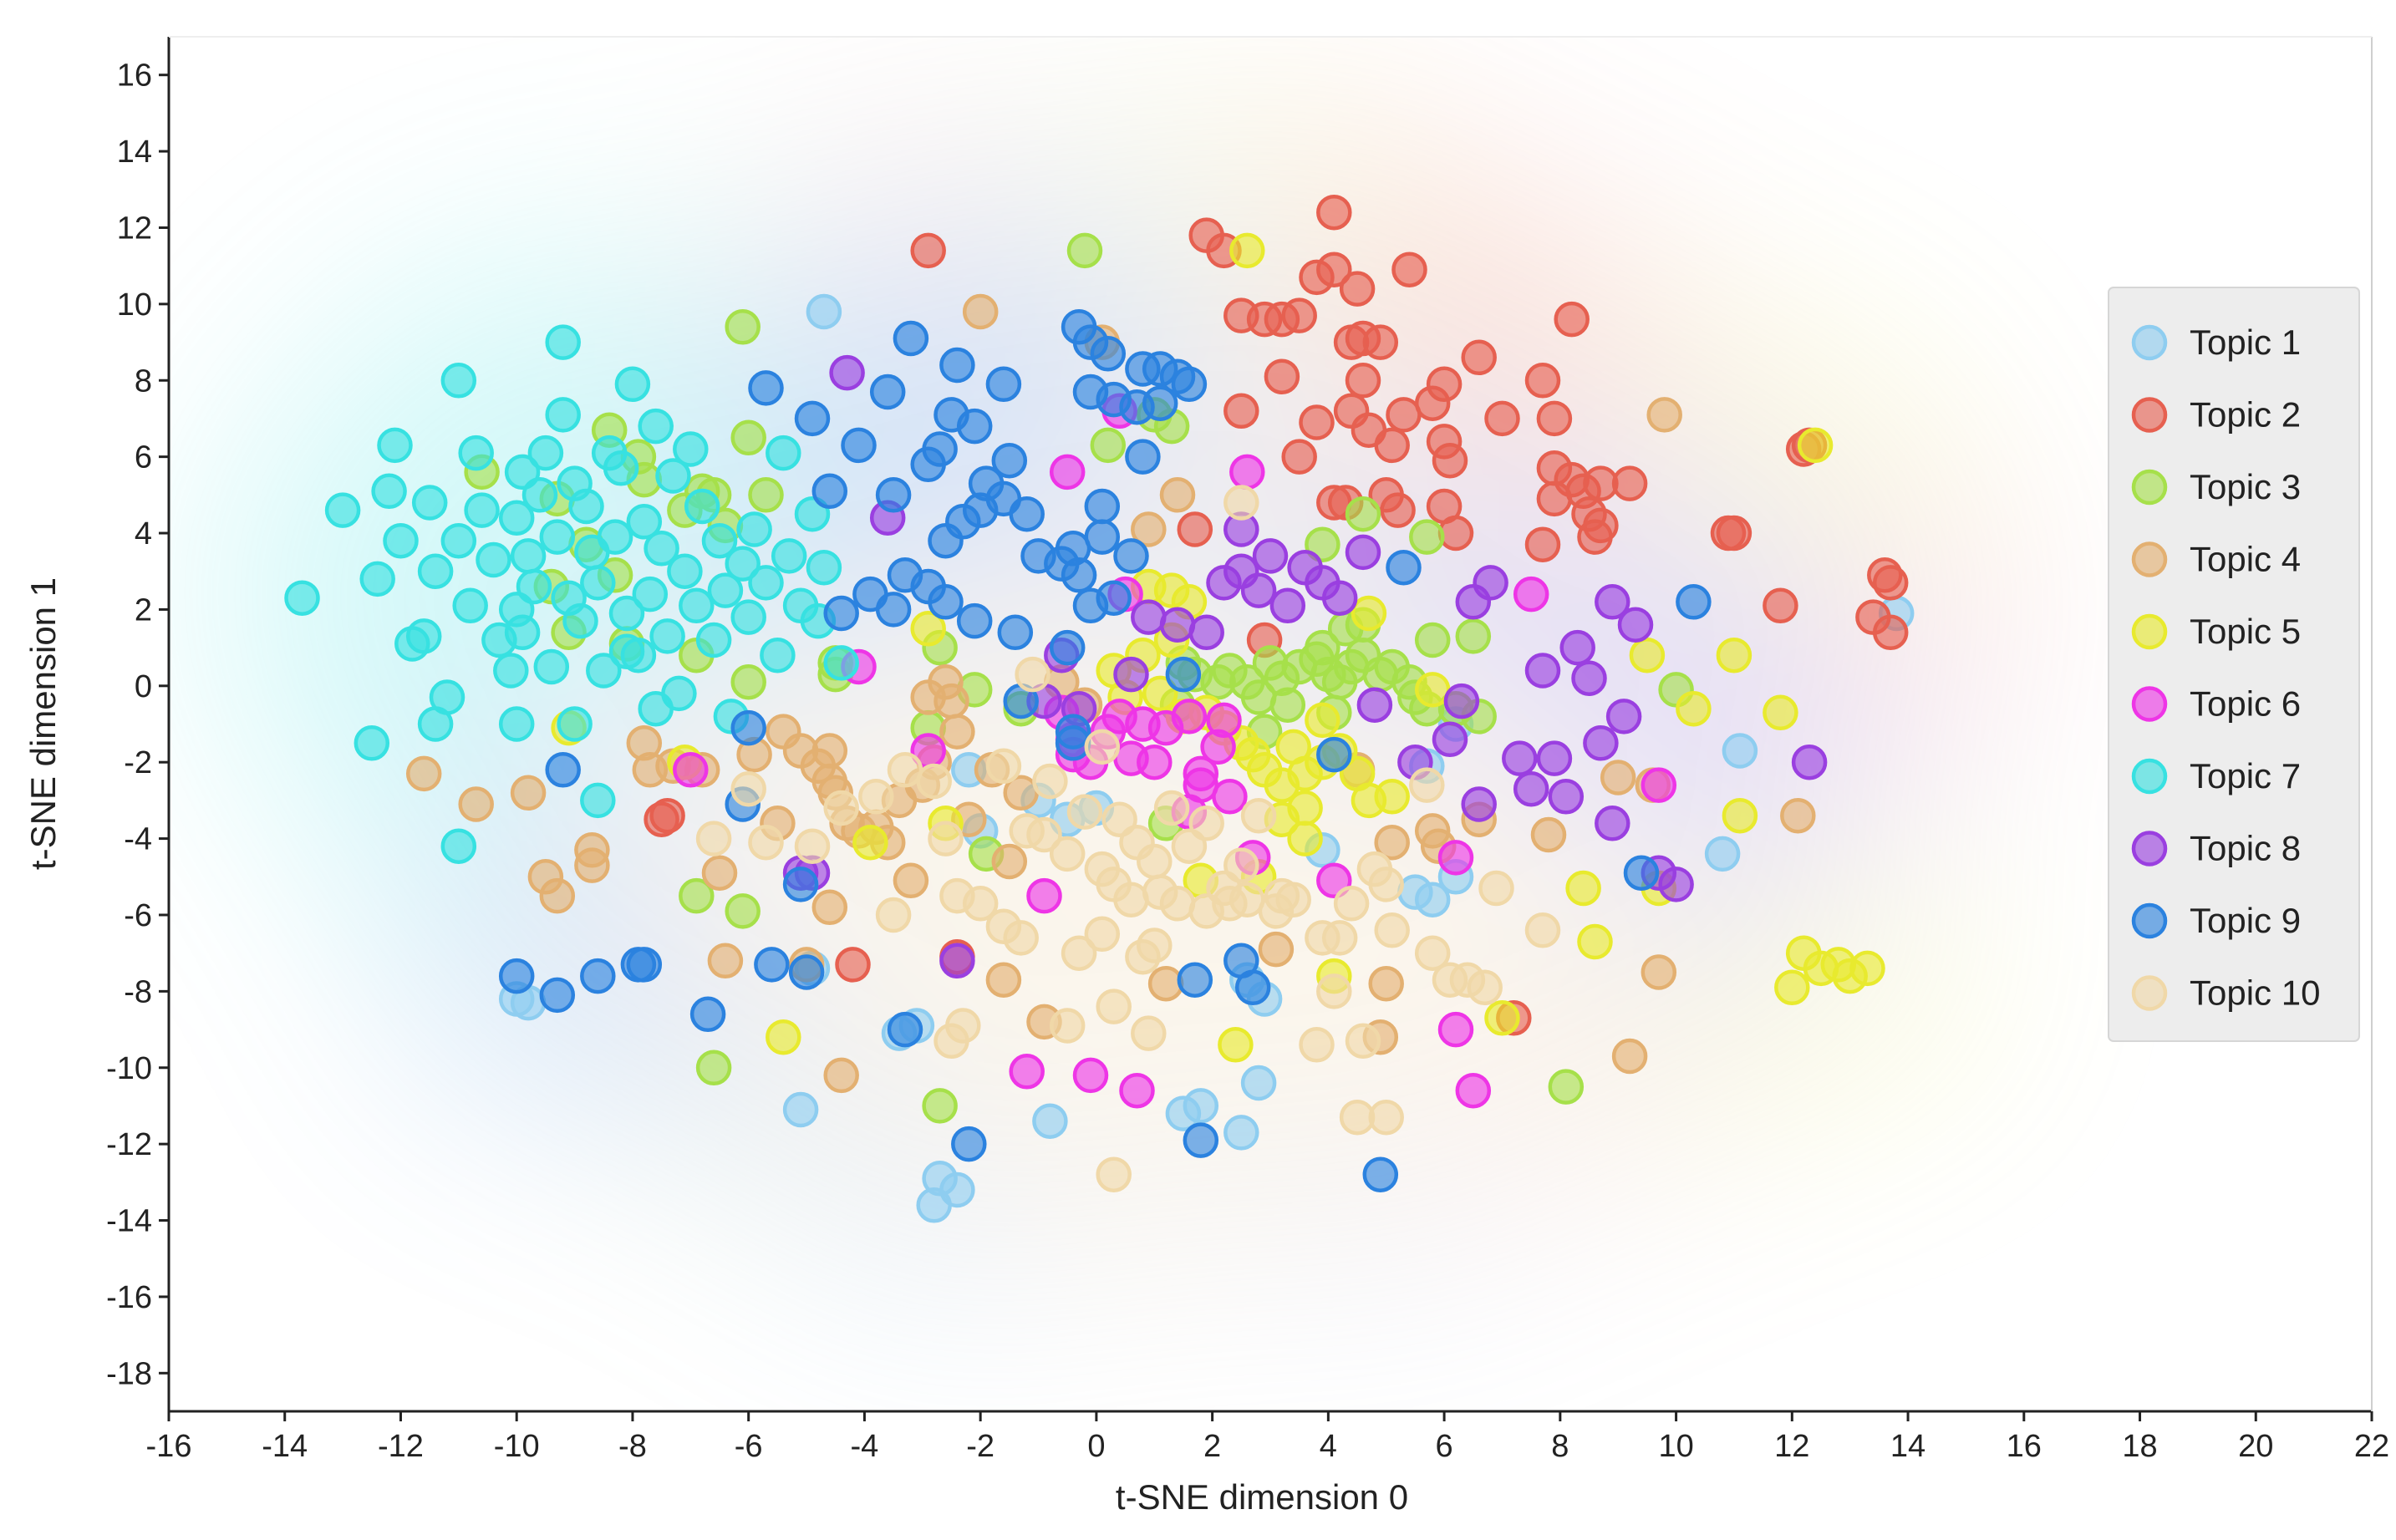  I want to click on y-tick-label: -4, so click(138, 839).